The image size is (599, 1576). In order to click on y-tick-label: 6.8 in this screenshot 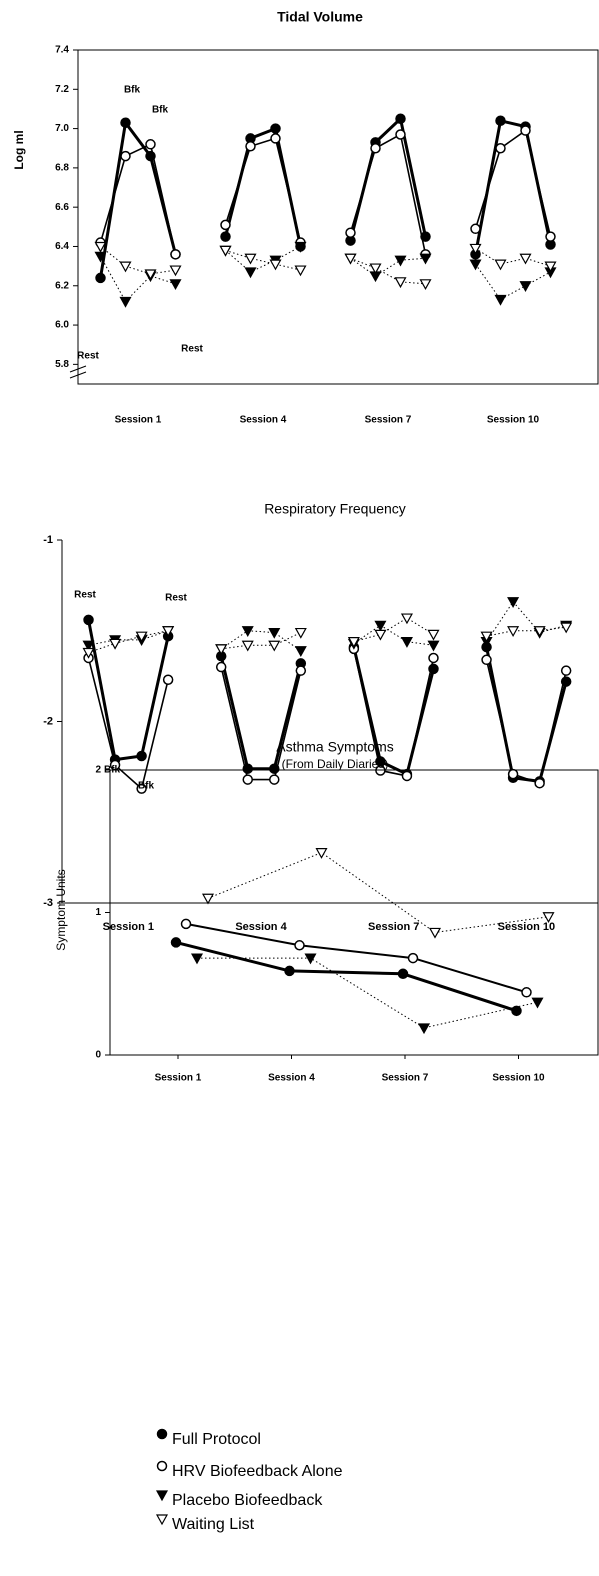, I will do `click(62, 168)`.